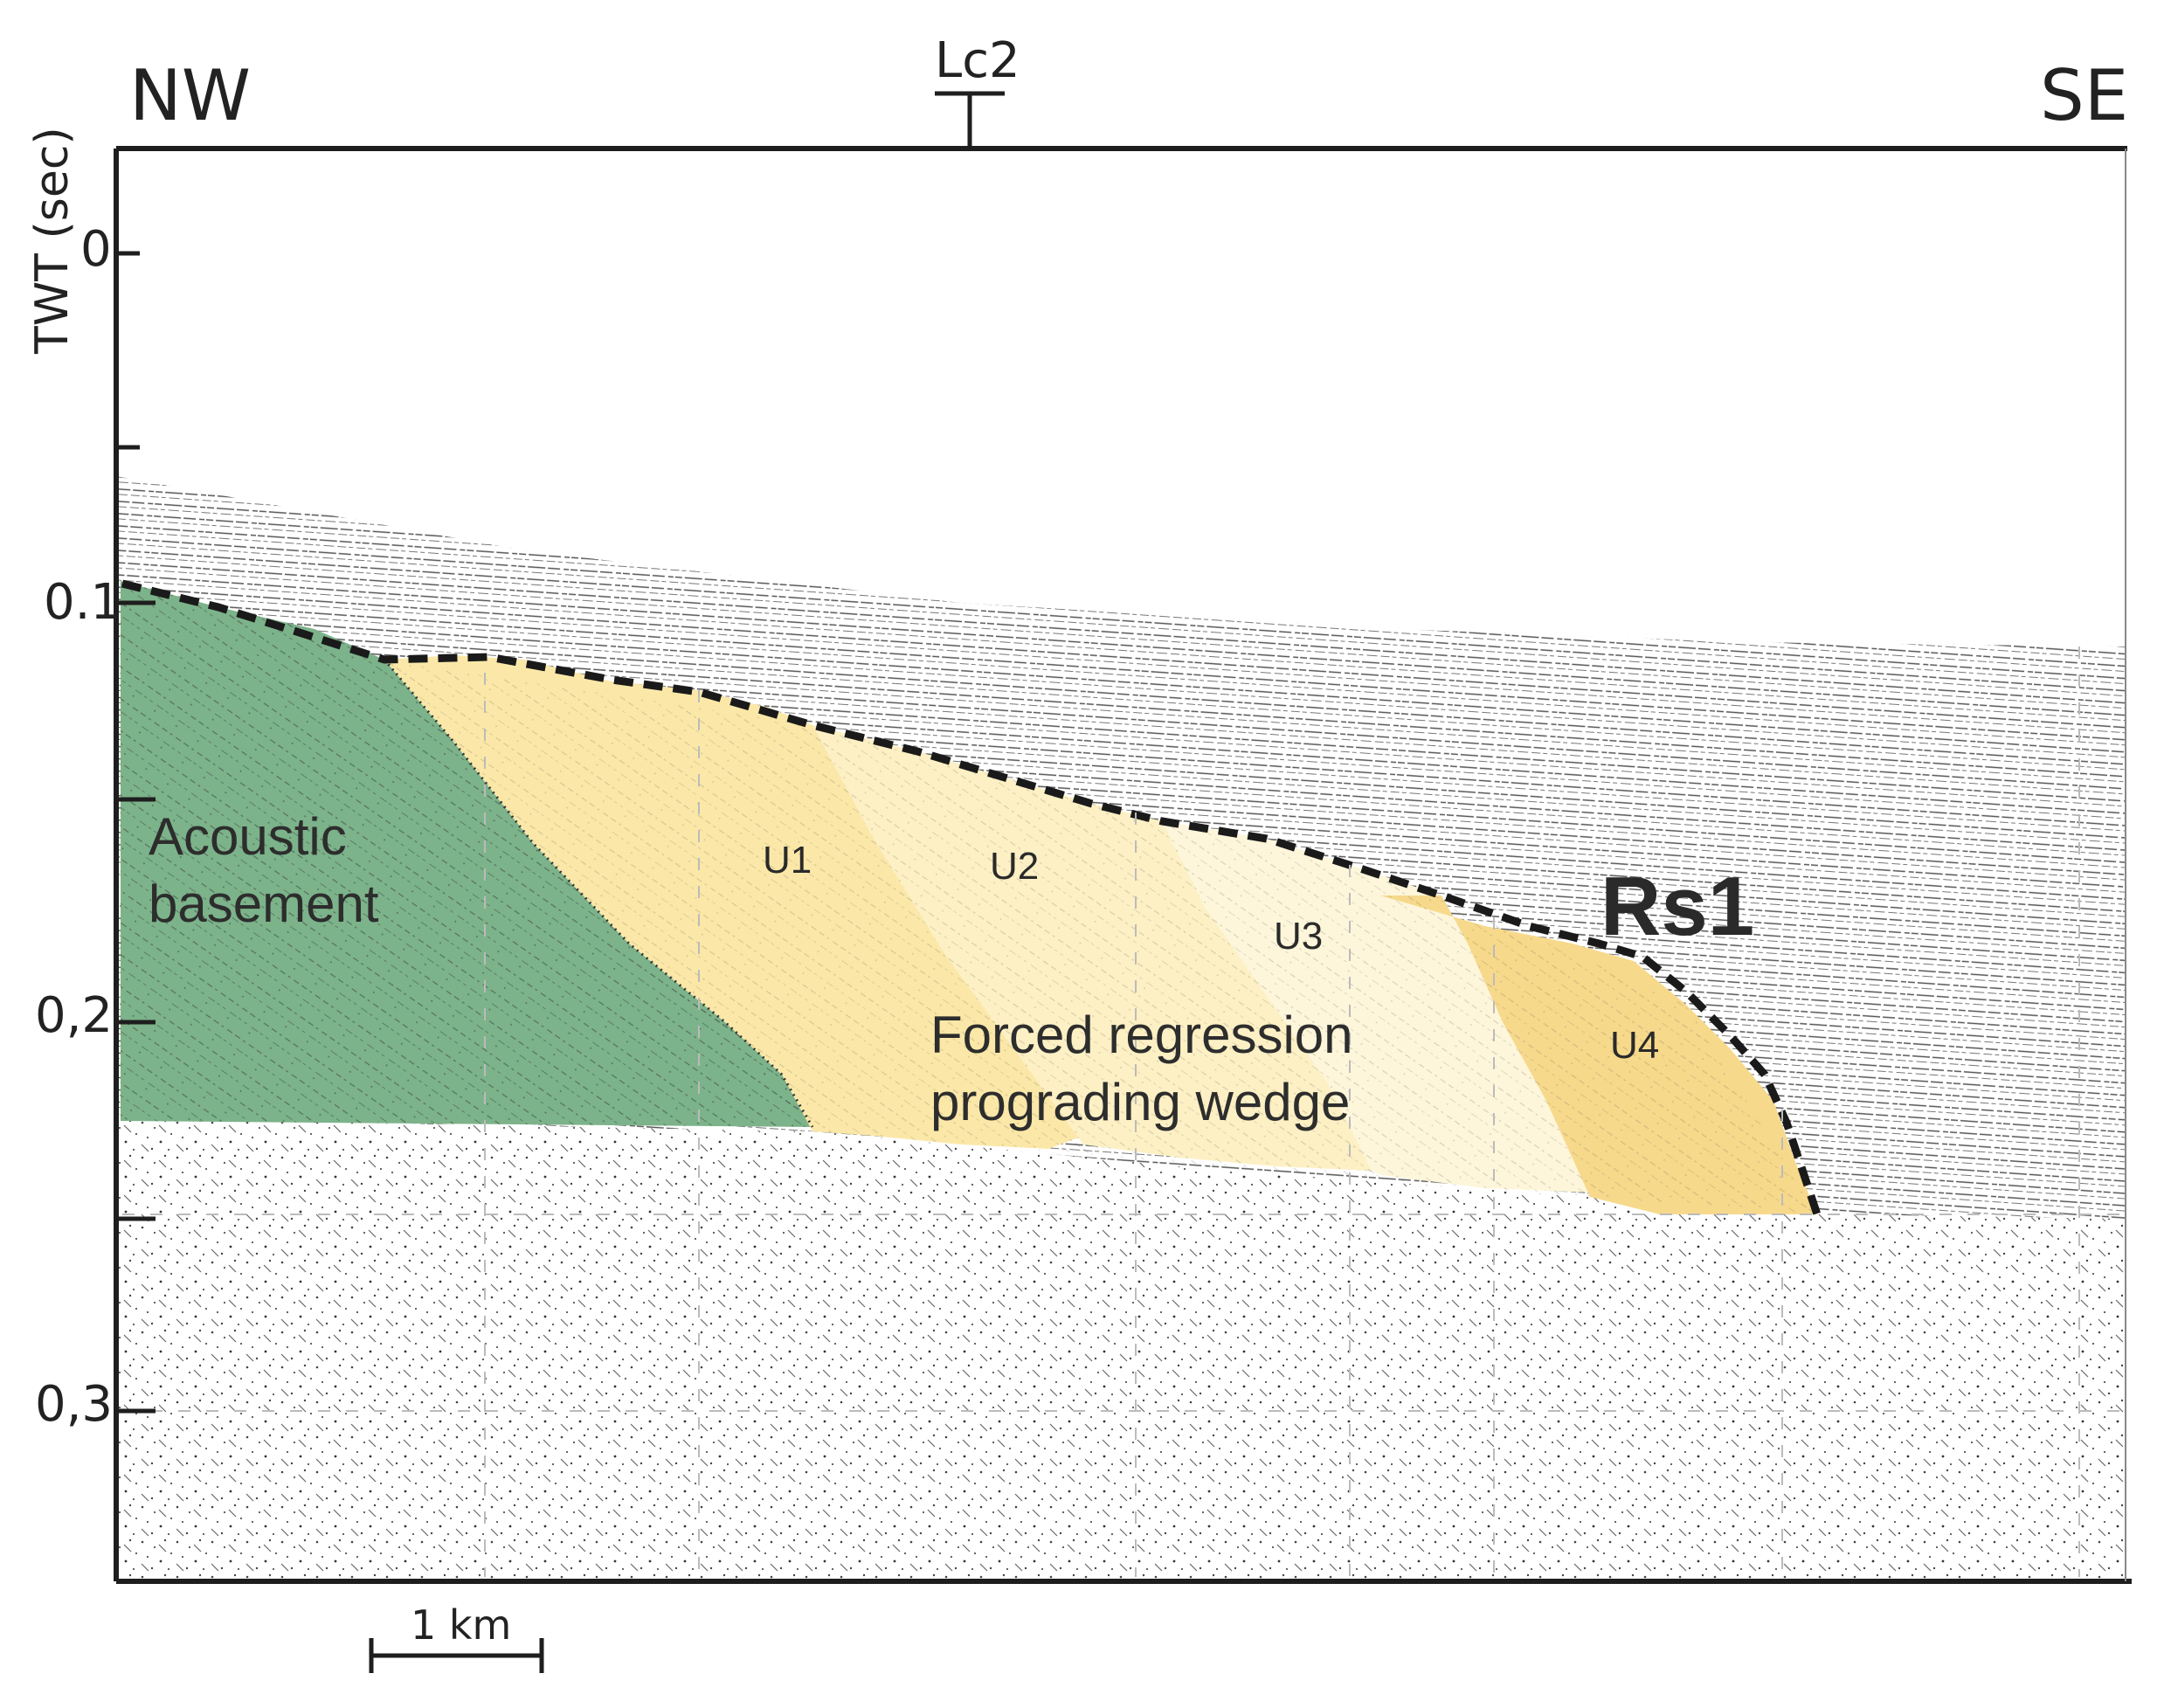 The width and height of the screenshot is (2164, 1708). What do you see at coordinates (264, 904) in the screenshot?
I see `acoustic-basement-label-line2: basement` at bounding box center [264, 904].